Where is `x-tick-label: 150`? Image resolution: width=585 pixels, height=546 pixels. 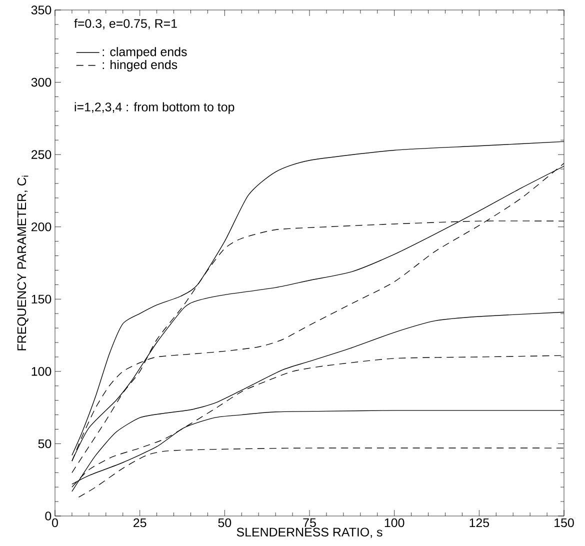
x-tick-label: 150 is located at coordinates (564, 523).